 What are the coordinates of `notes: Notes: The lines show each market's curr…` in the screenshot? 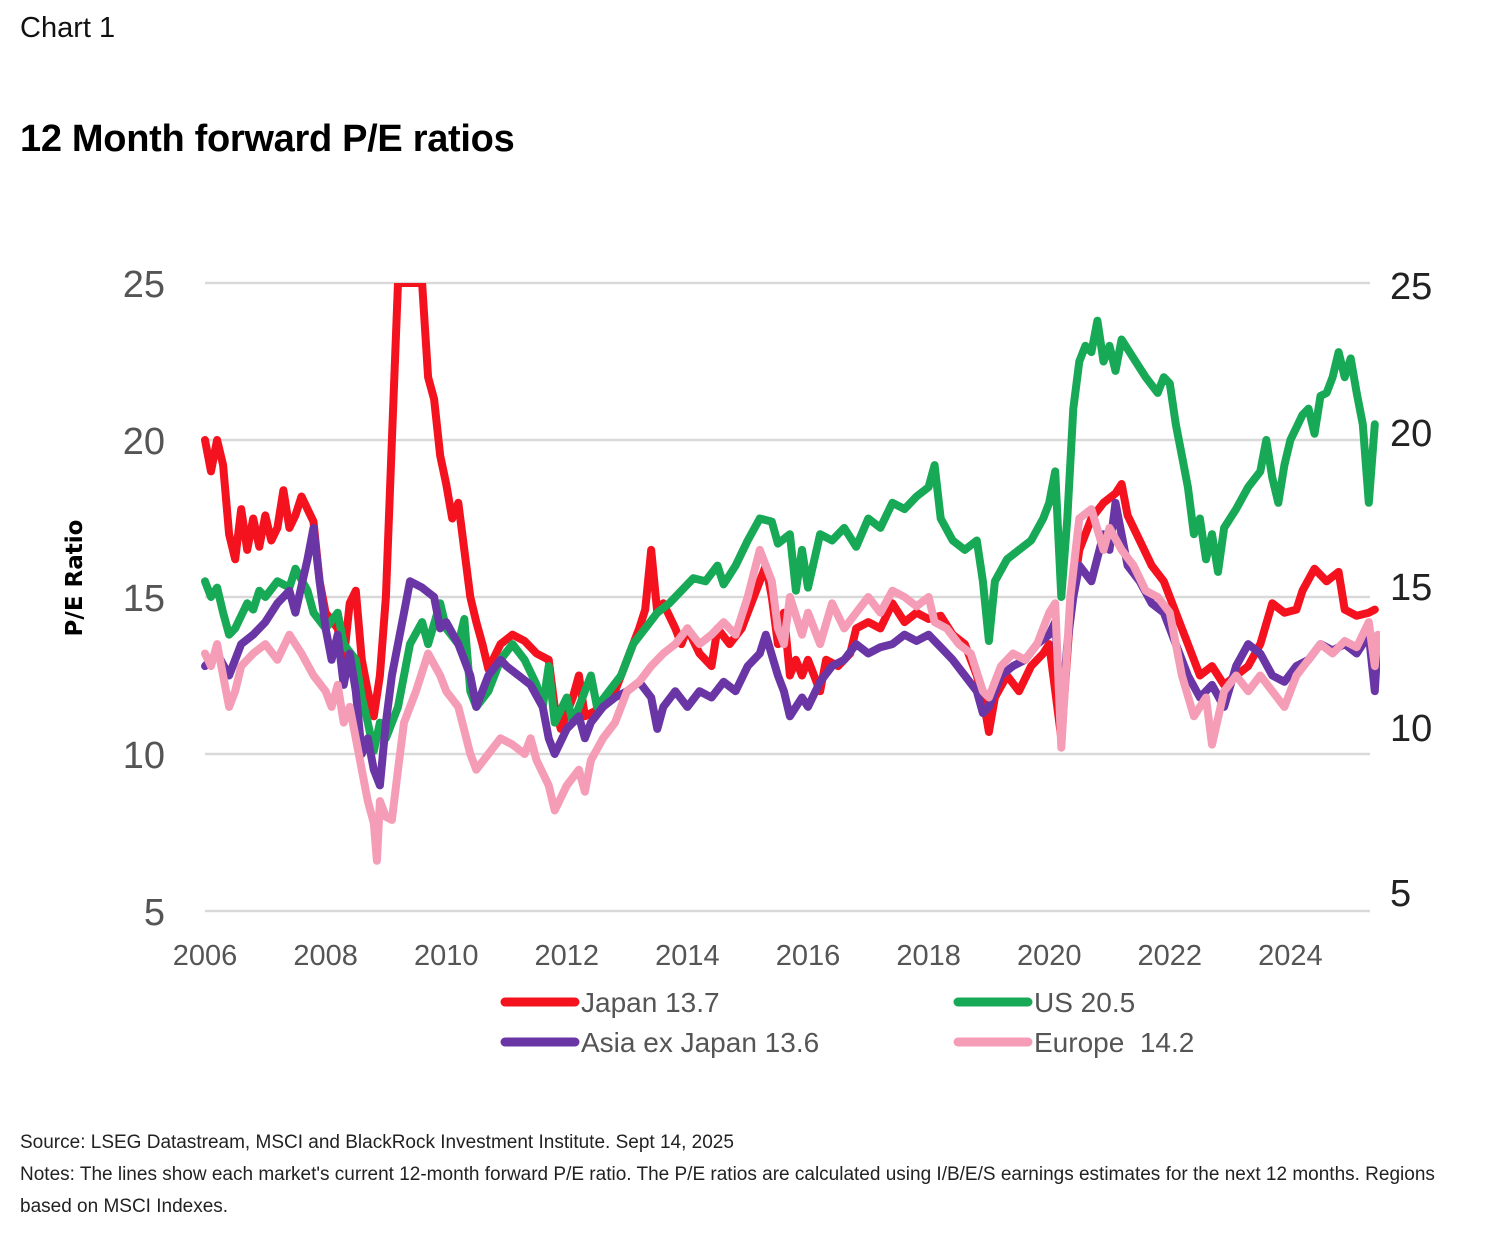 It's located at (727, 1190).